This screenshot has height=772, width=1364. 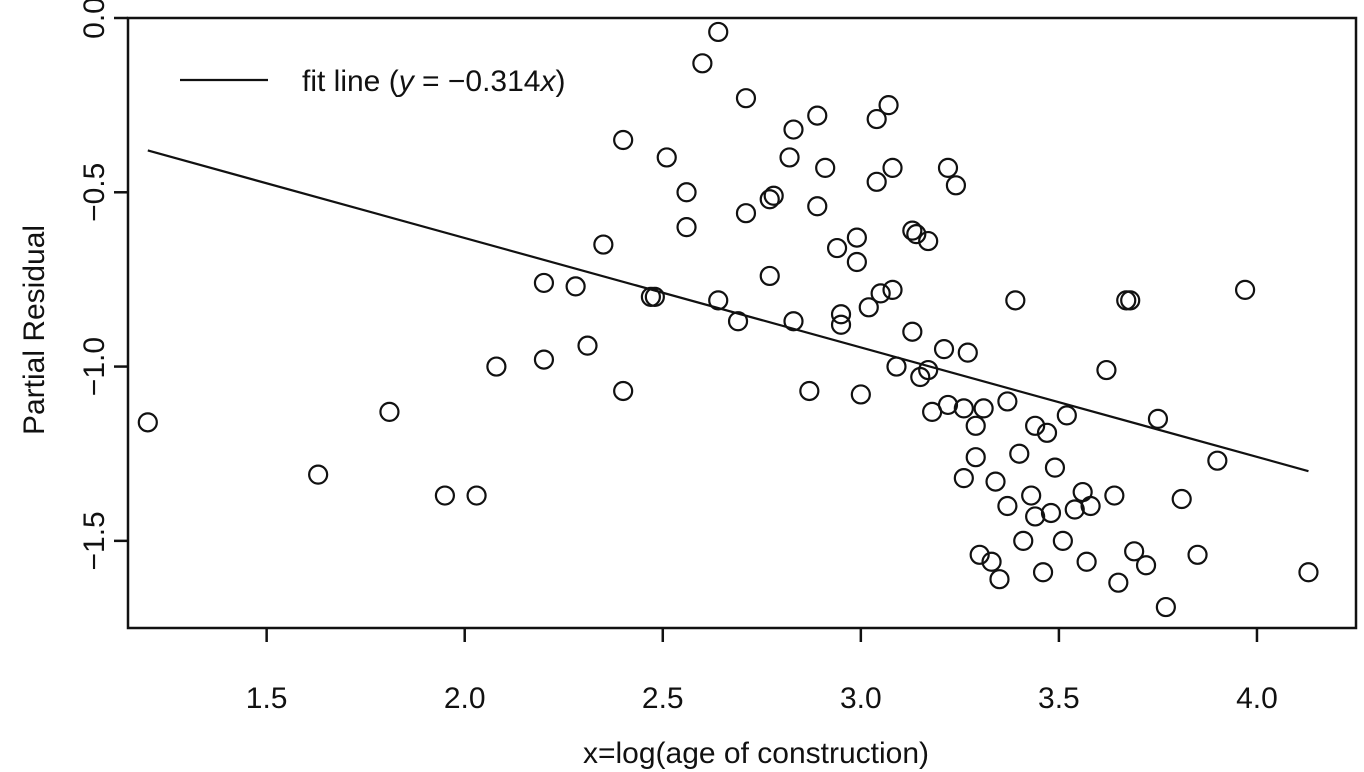 I want to click on y-axis: 0.0 −0.5 −1.0 −1.5, so click(x=103, y=285).